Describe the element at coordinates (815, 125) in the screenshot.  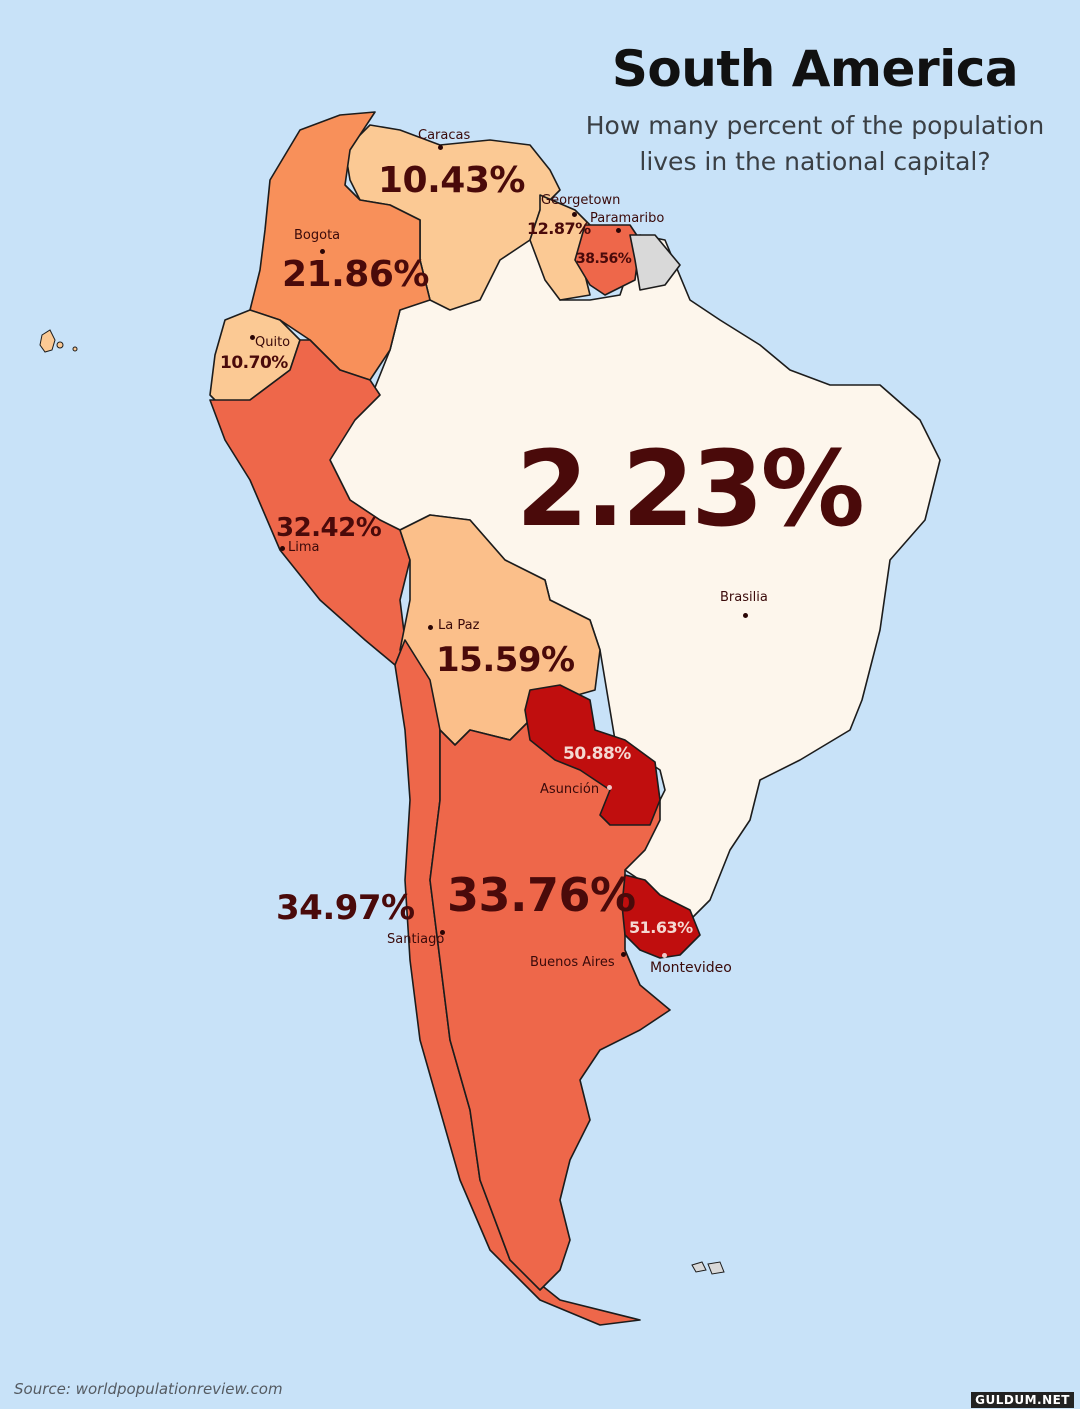
I see `subtitle-line-1: How many percent of the population` at that location.